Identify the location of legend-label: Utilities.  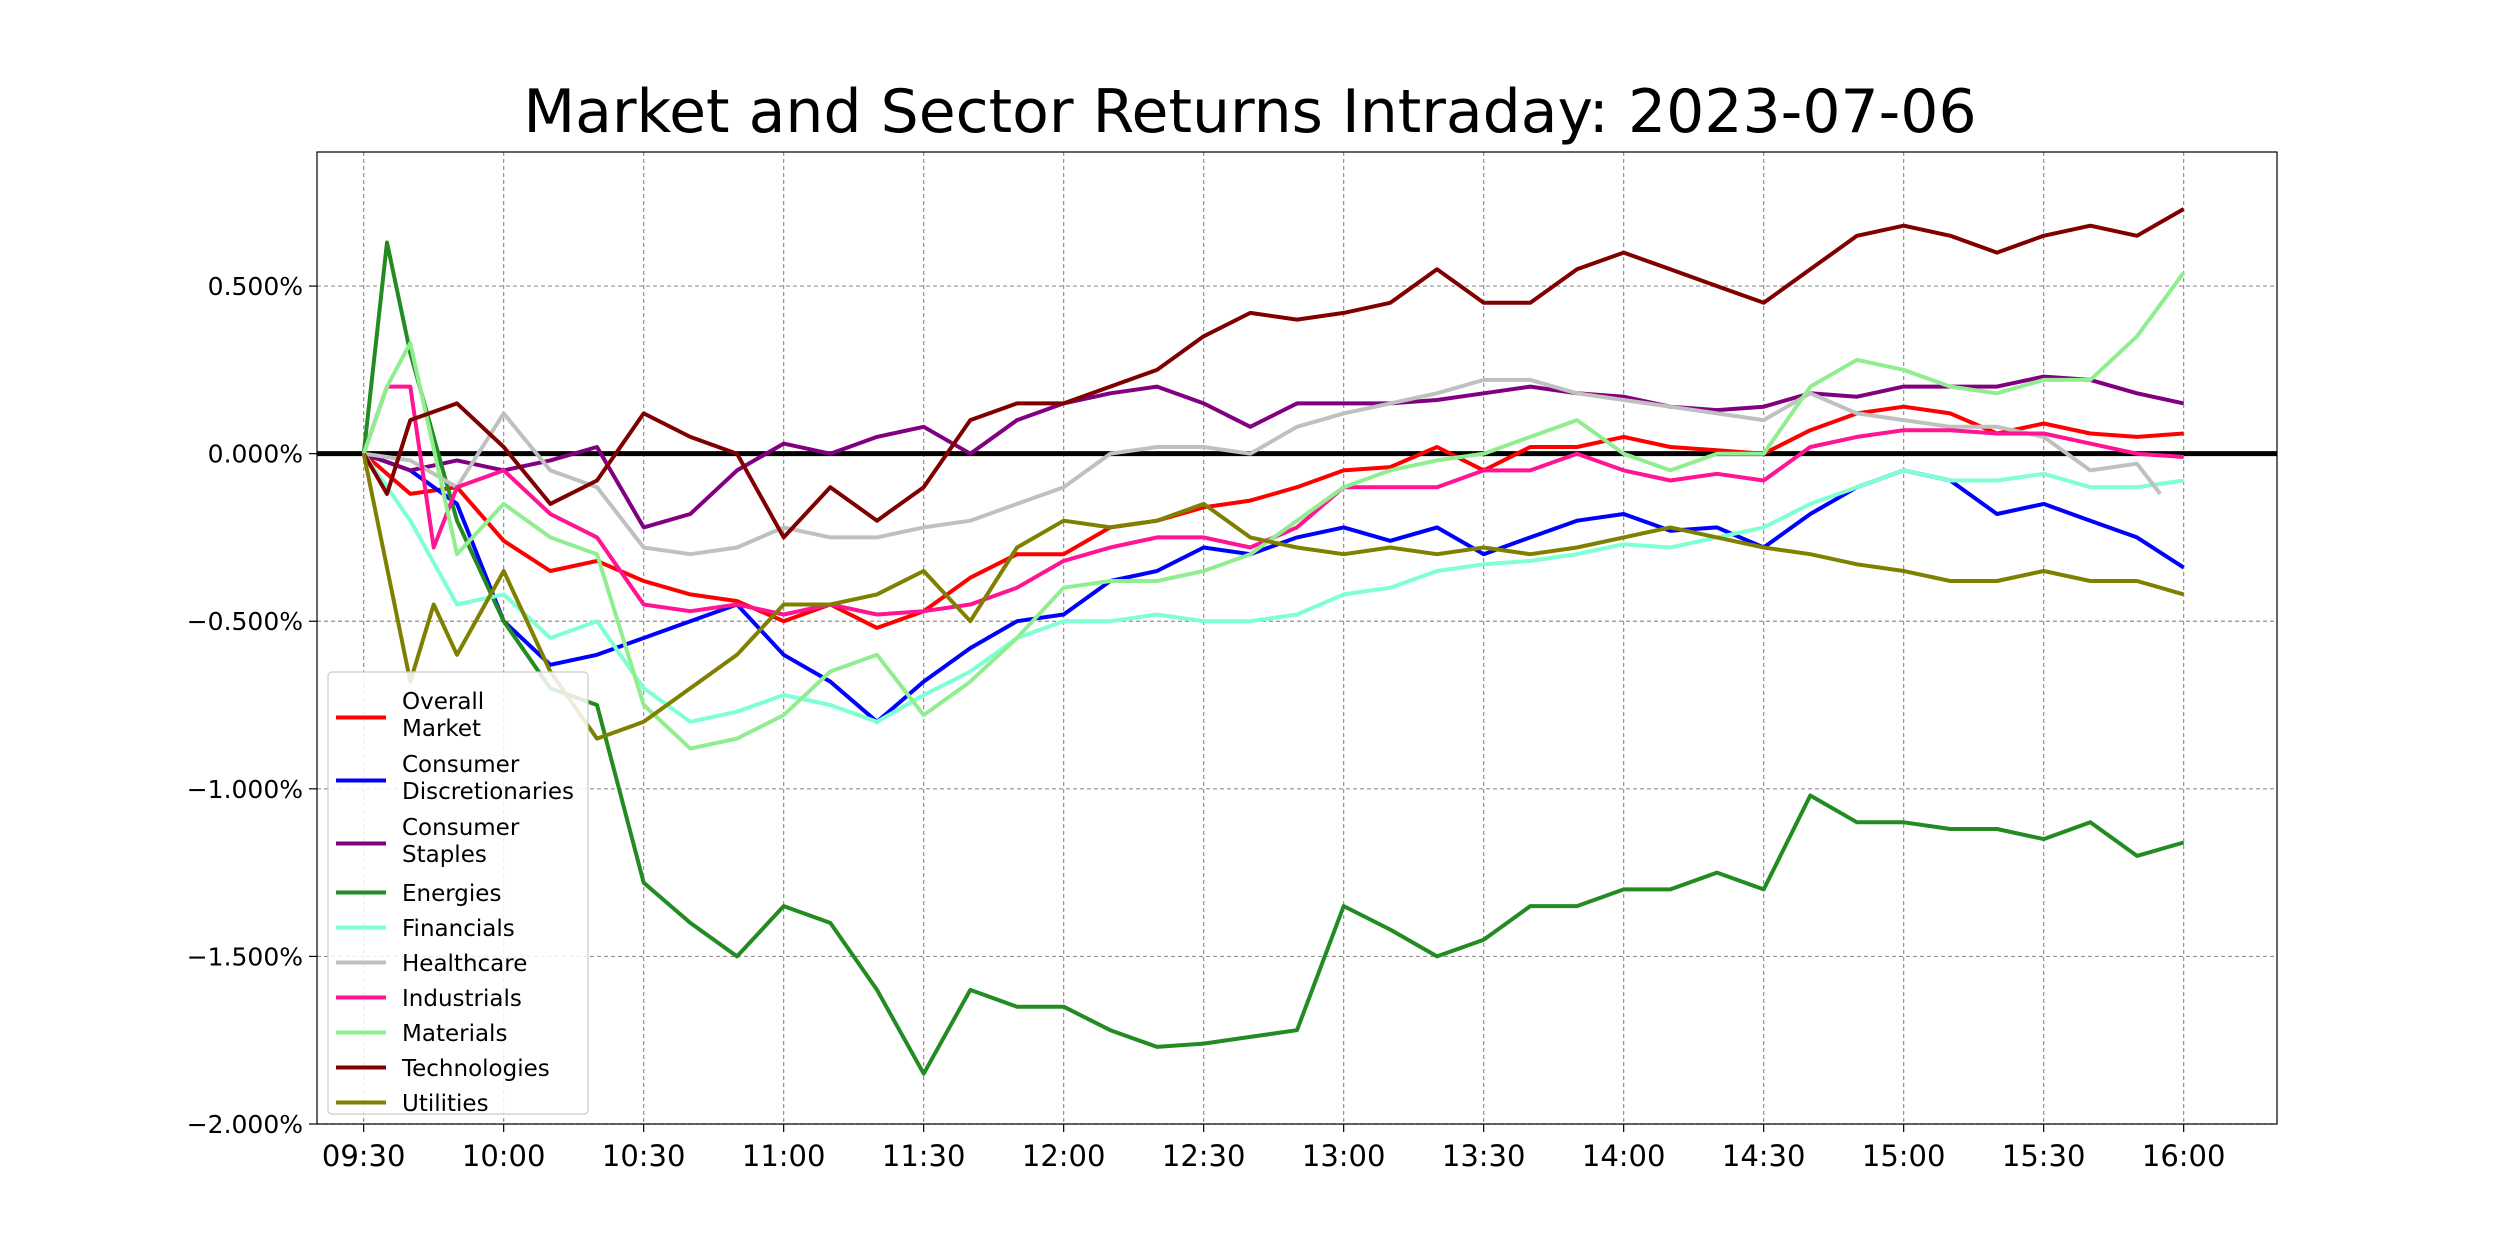
(445, 1104).